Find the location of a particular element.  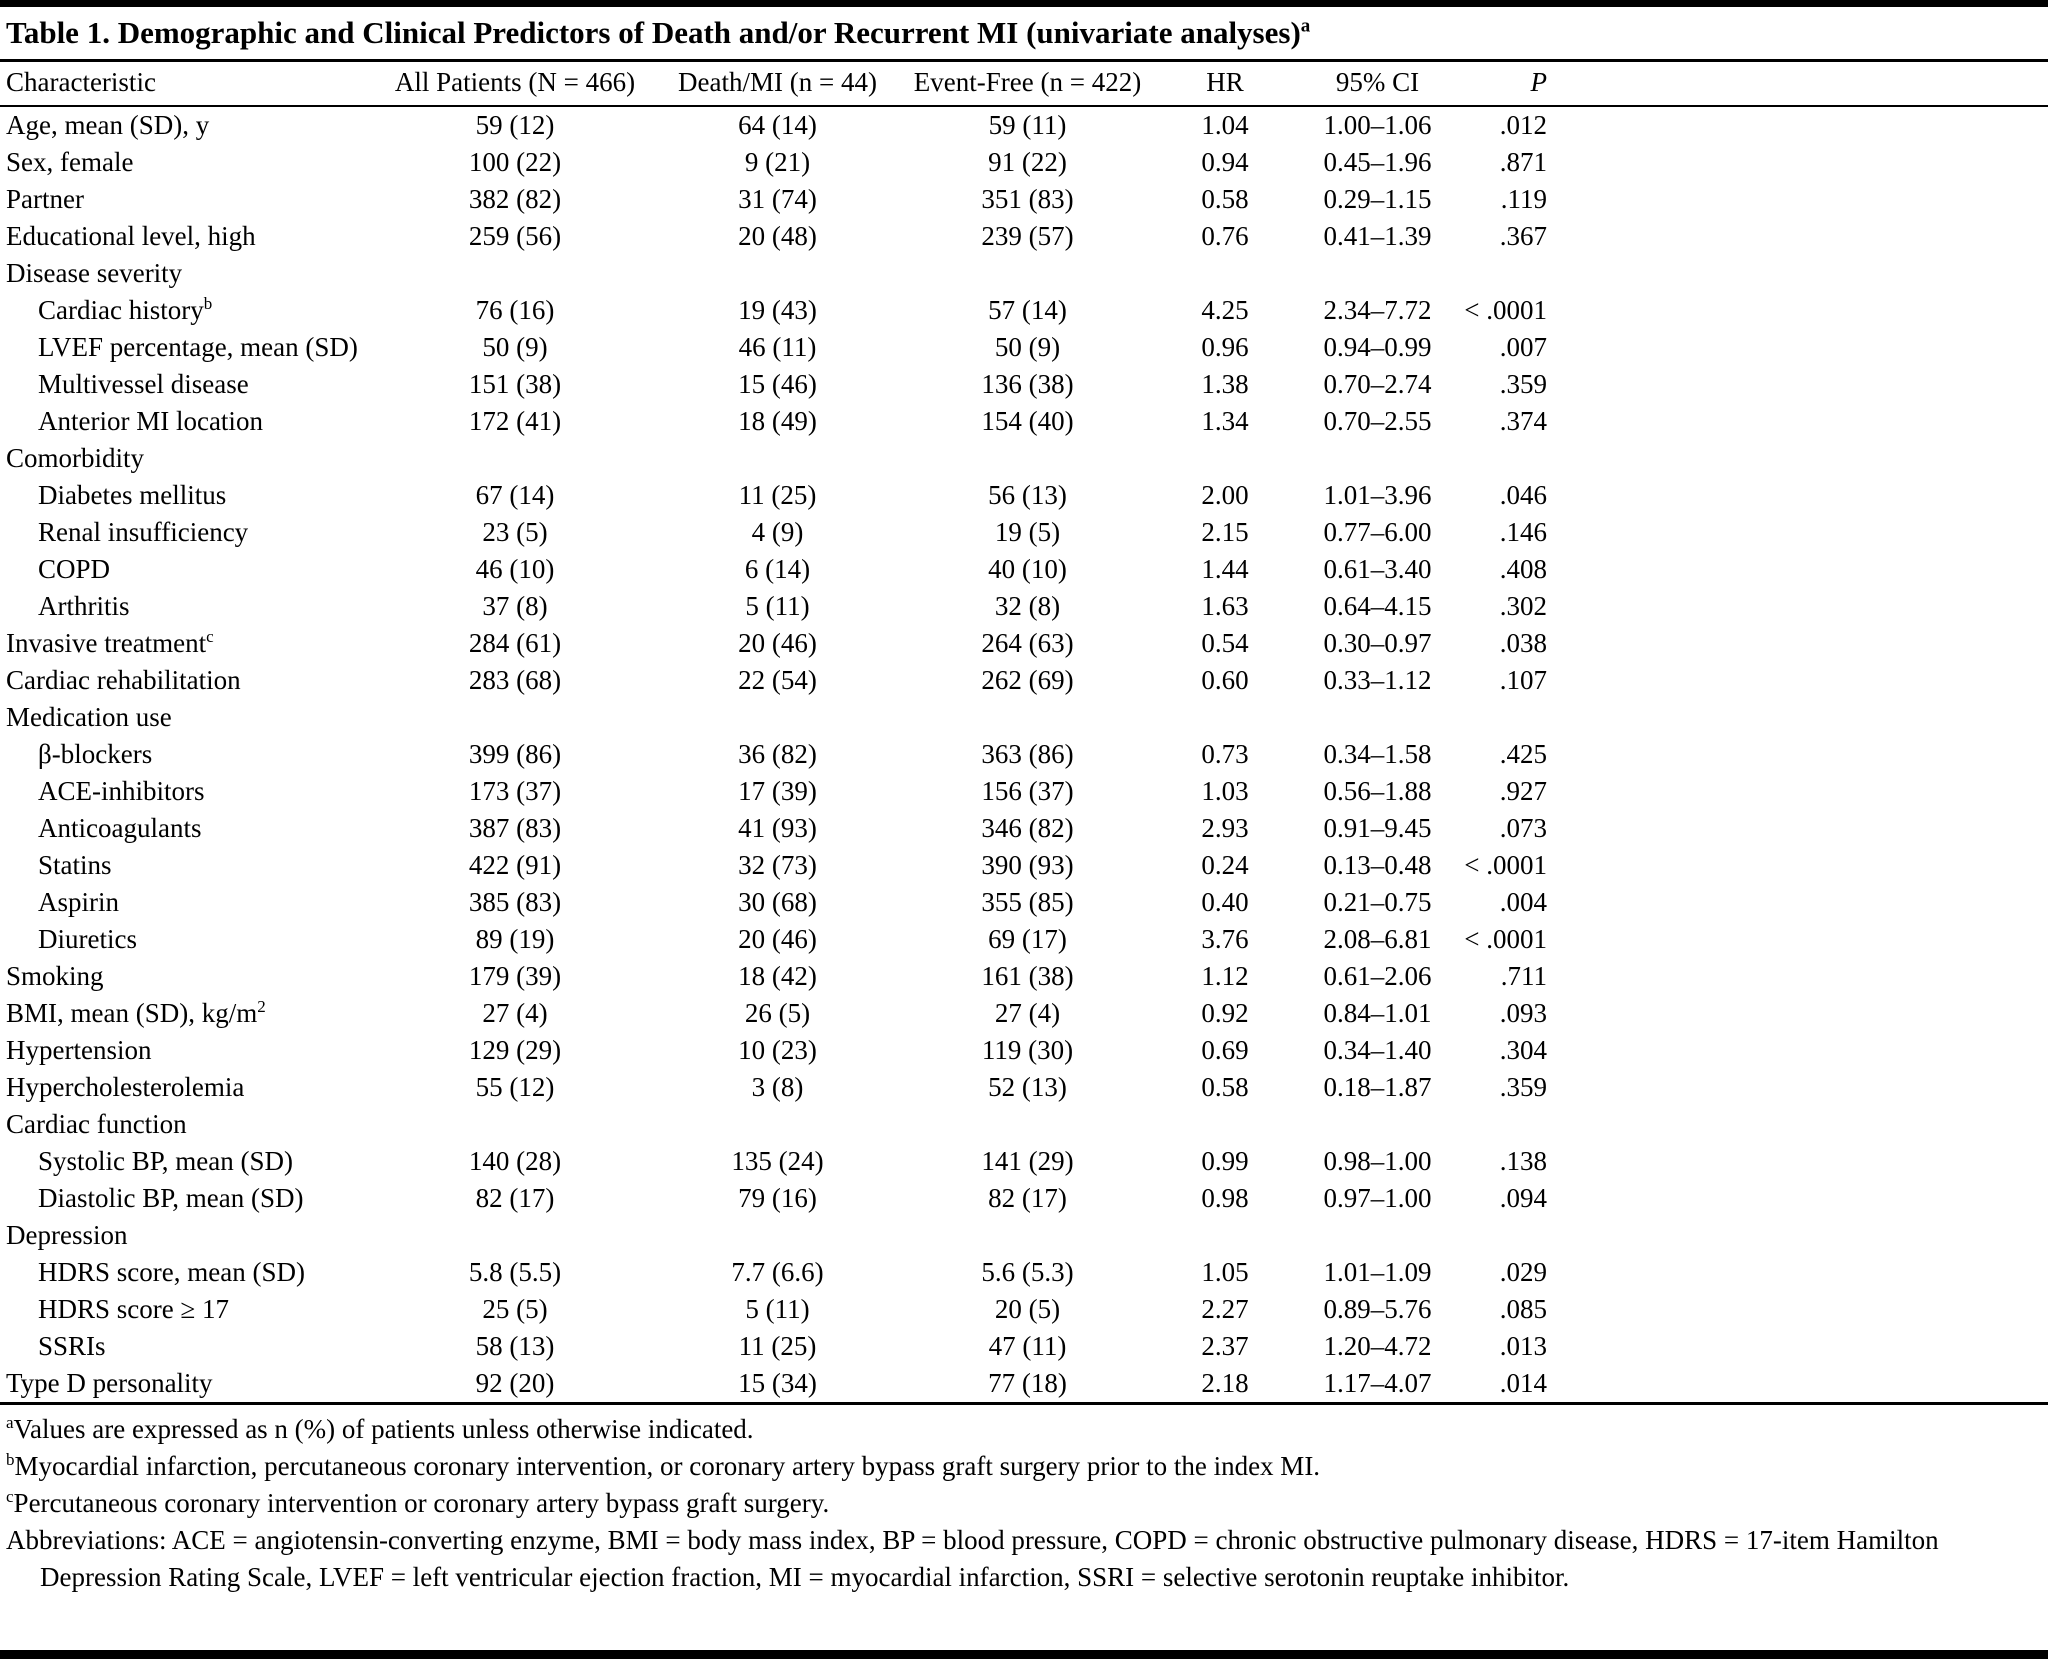

all-patients-value: 5.8 (5.5) is located at coordinates (515, 1272).